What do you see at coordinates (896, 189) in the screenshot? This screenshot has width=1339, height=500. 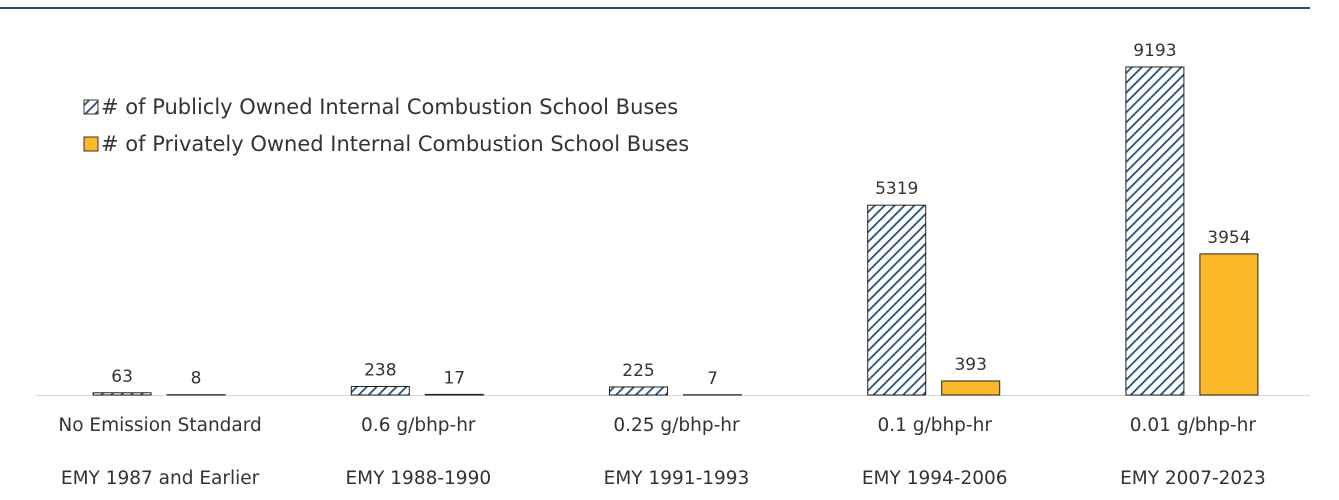 I see `value-label: 5319` at bounding box center [896, 189].